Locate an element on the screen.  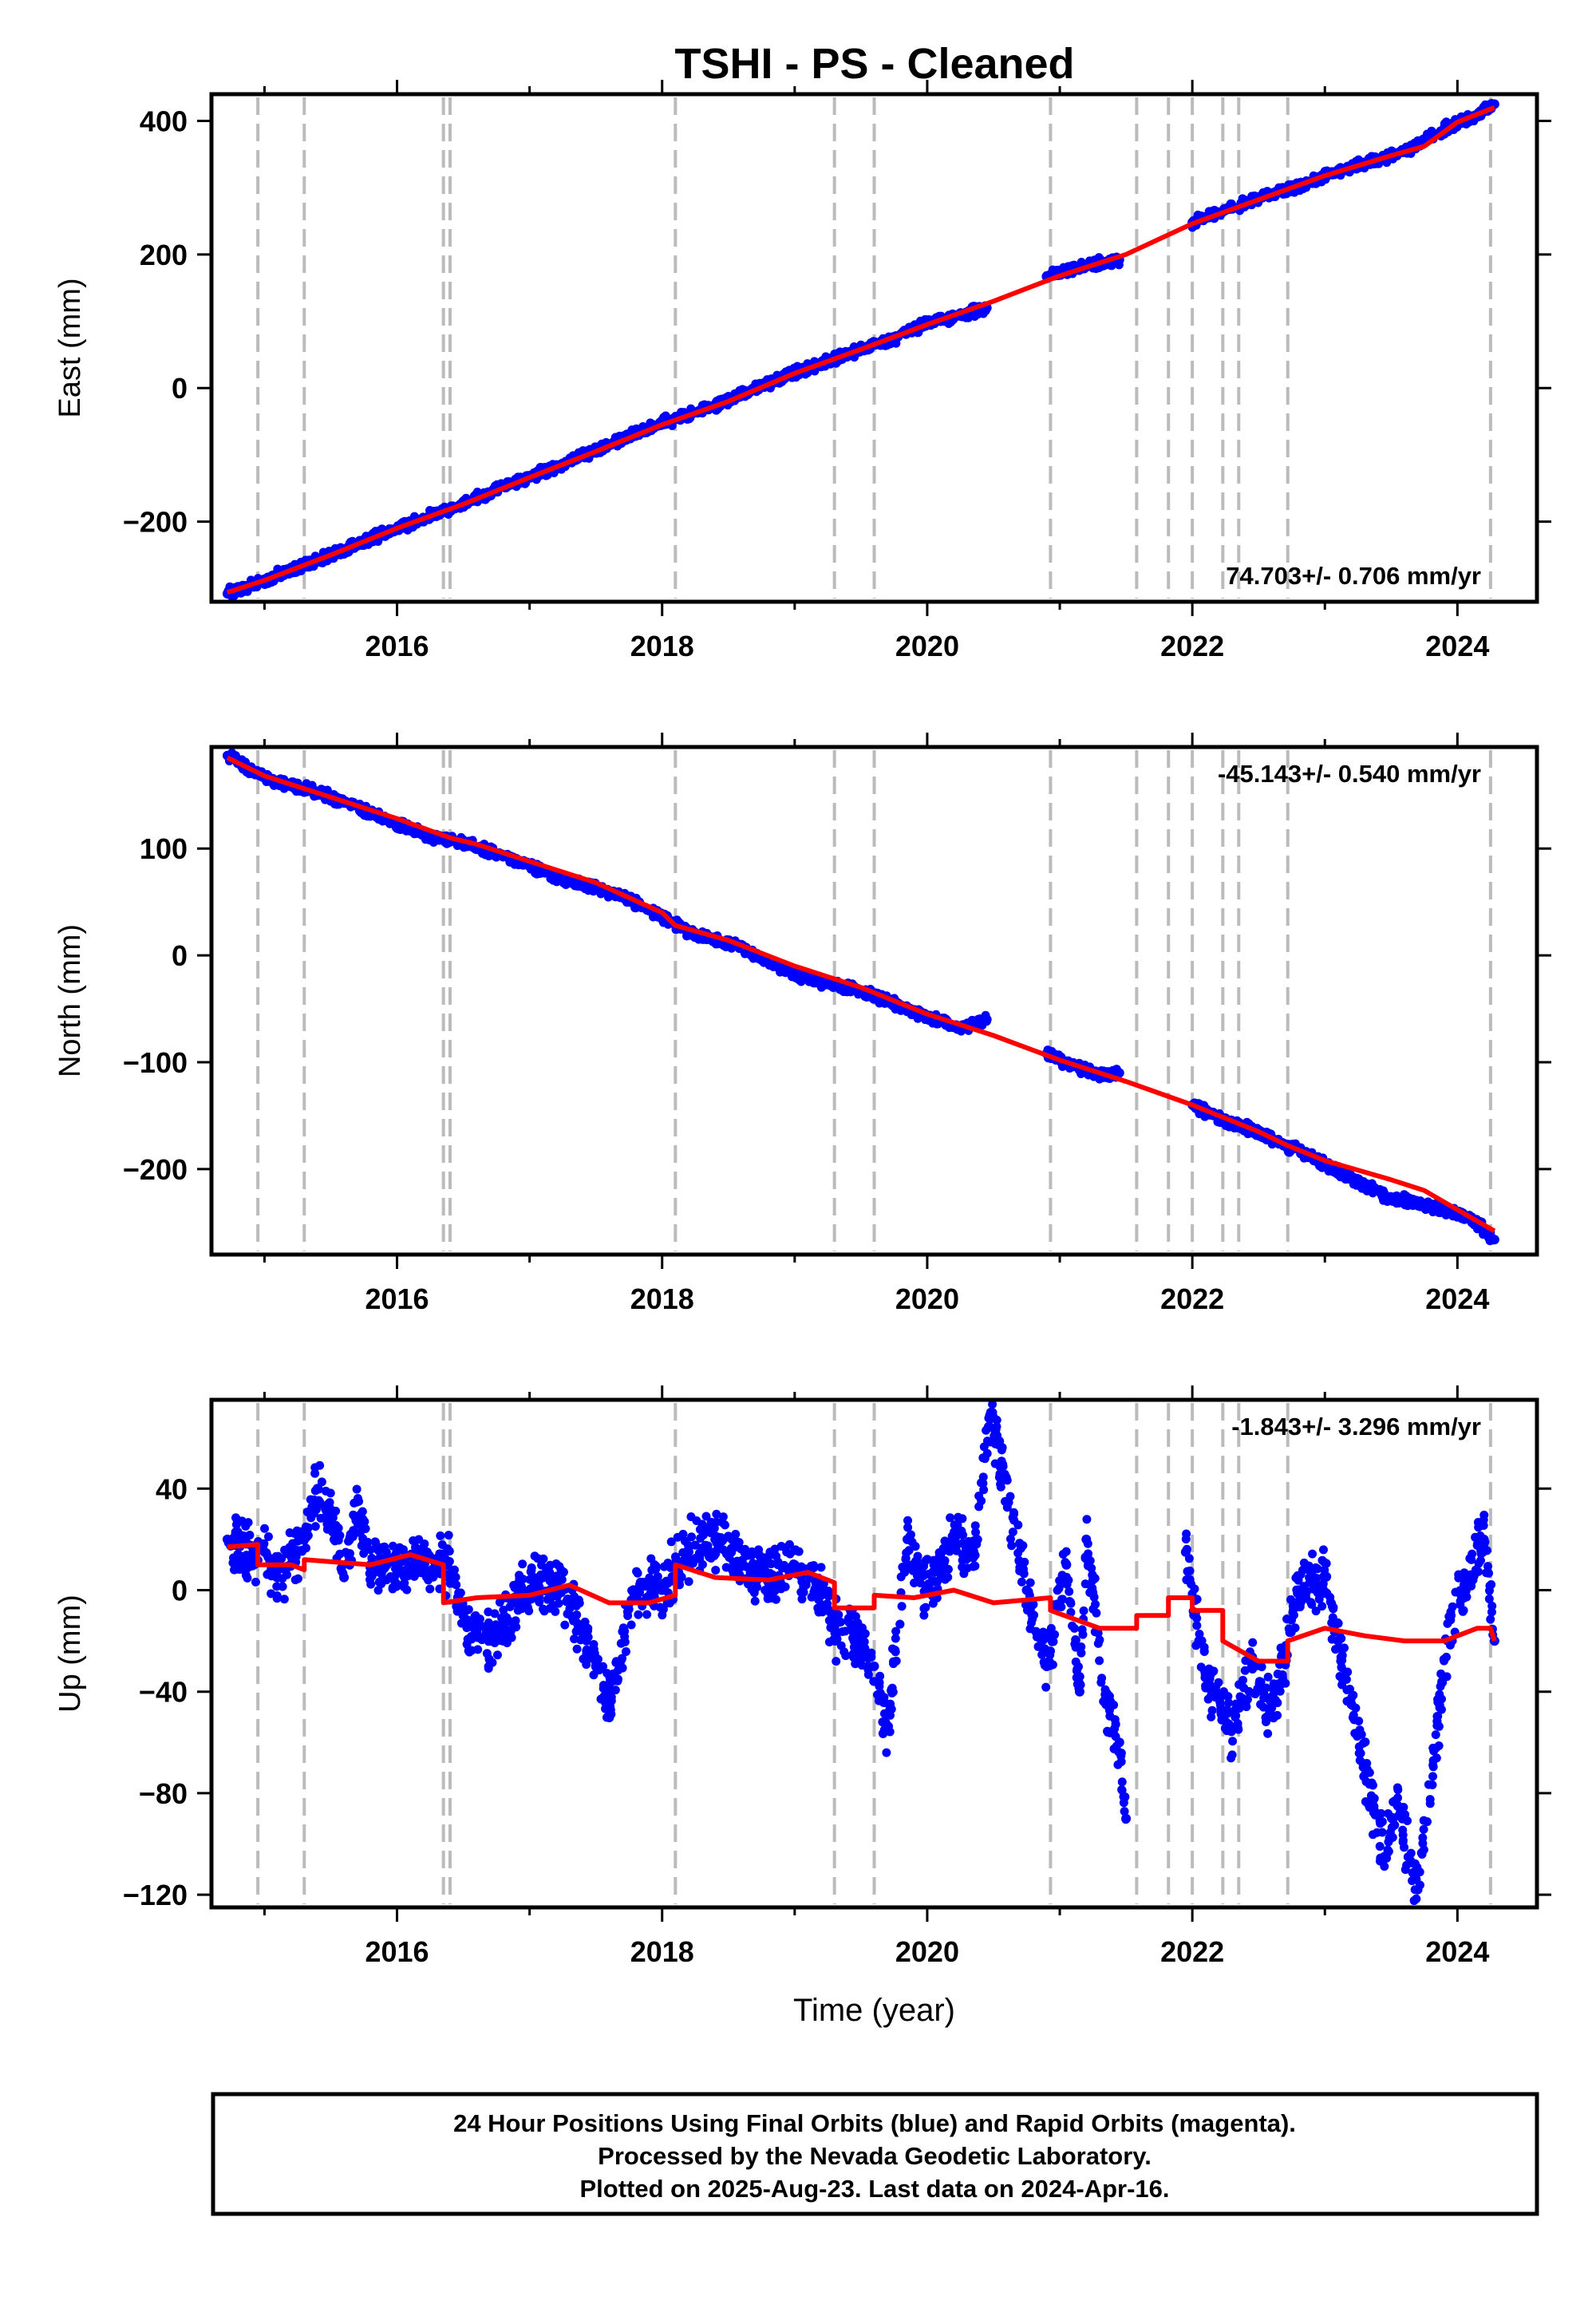
y-tick-label: 400 is located at coordinates (164, 121).